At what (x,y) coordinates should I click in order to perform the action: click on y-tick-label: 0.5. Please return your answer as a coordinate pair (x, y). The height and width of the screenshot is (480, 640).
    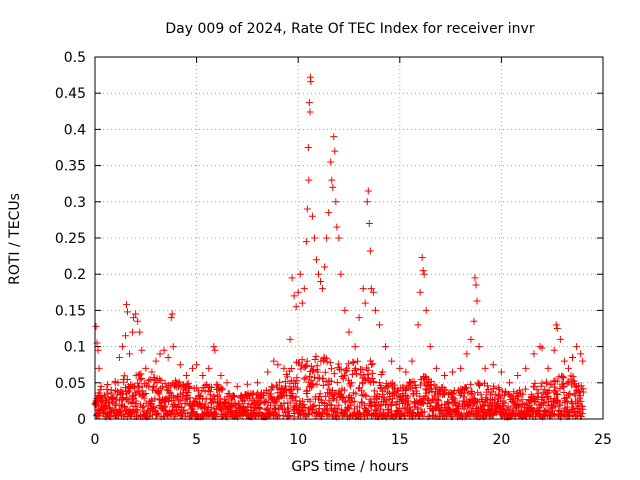
    Looking at the image, I should click on (75, 58).